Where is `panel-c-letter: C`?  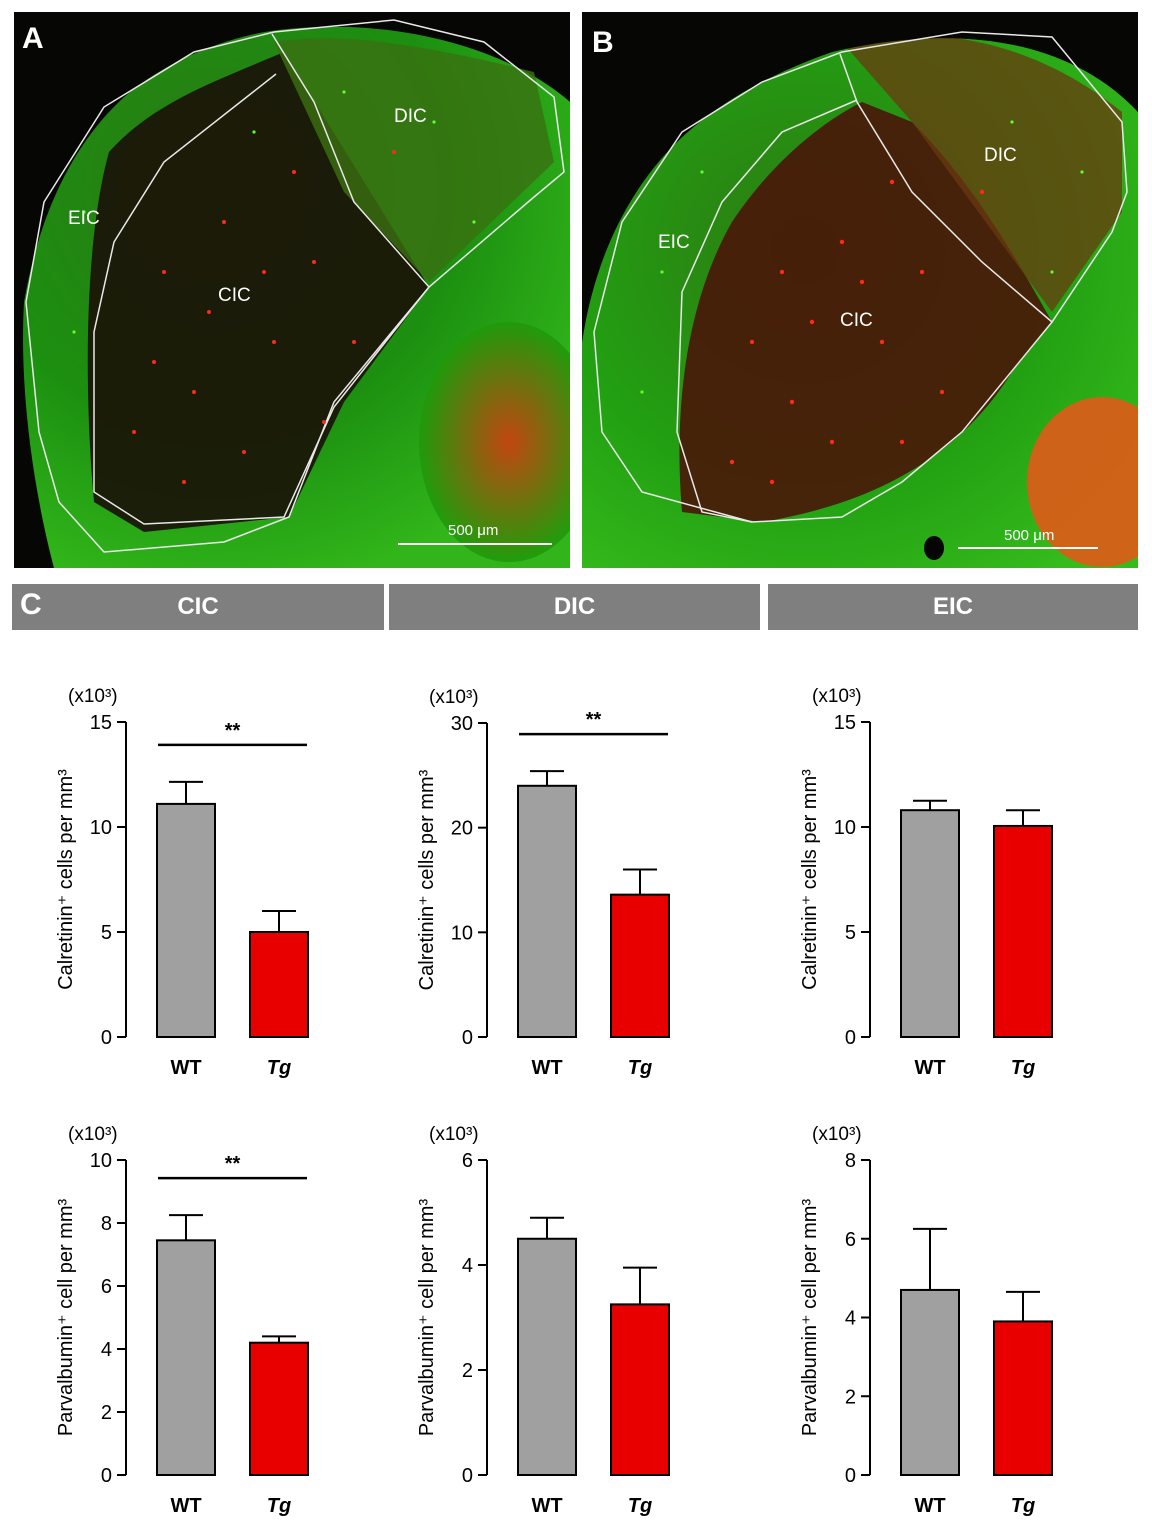 panel-c-letter: C is located at coordinates (31, 604).